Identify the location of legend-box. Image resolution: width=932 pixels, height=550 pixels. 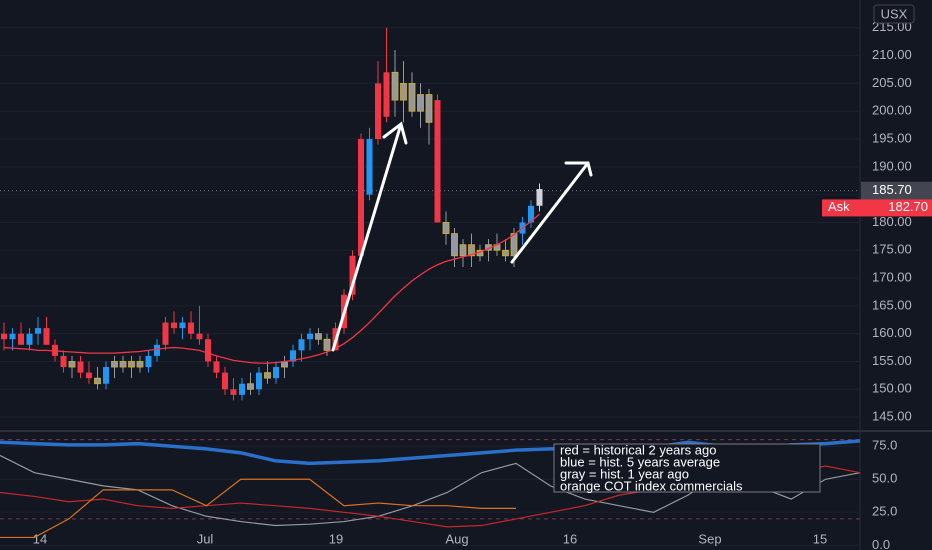
(687, 468).